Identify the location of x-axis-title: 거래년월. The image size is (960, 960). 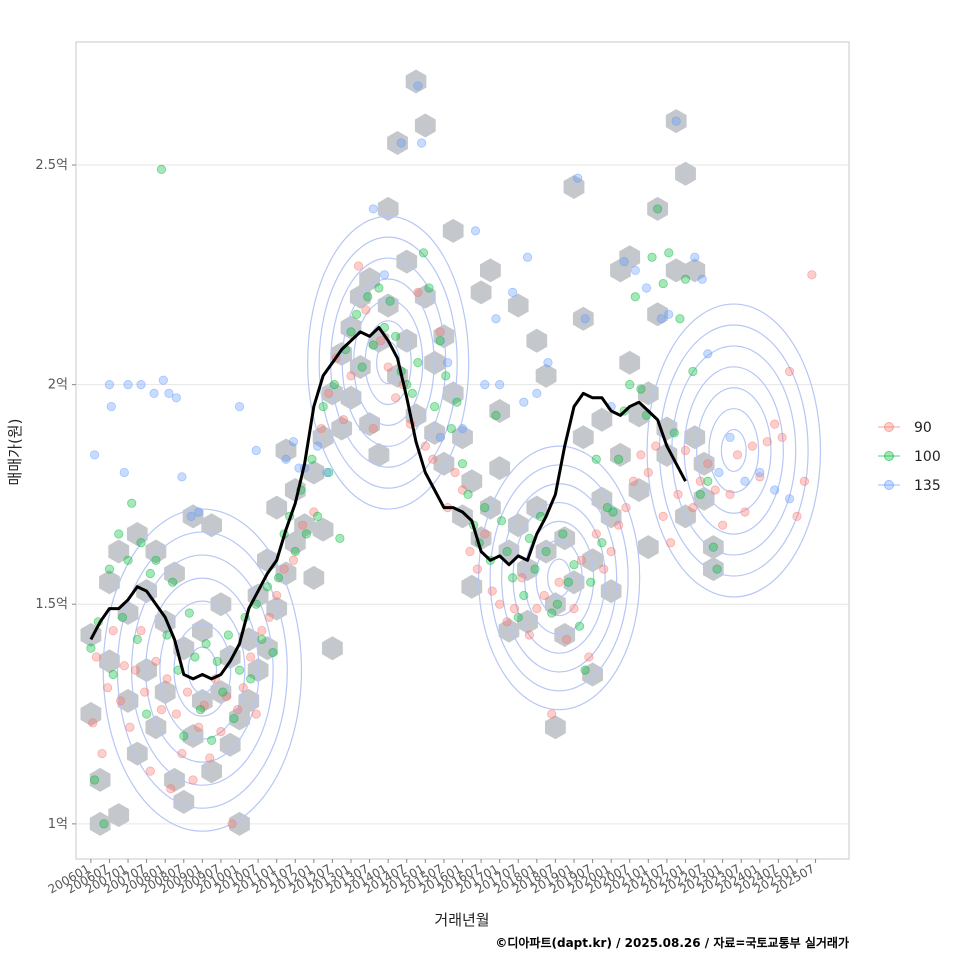
(461, 920).